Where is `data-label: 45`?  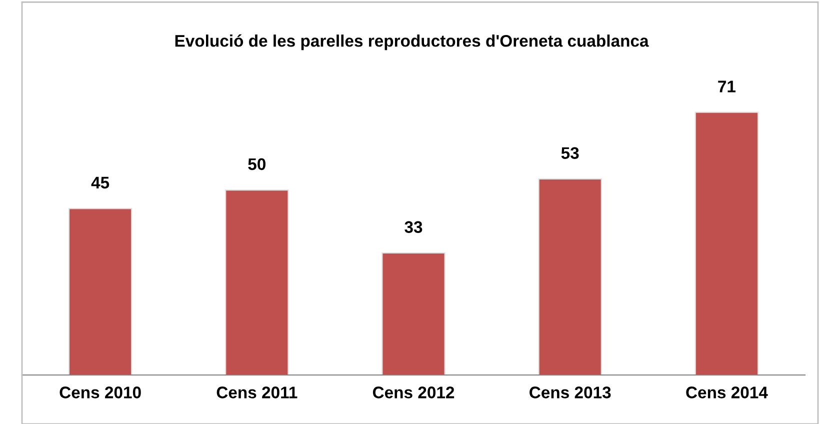
data-label: 45 is located at coordinates (100, 182).